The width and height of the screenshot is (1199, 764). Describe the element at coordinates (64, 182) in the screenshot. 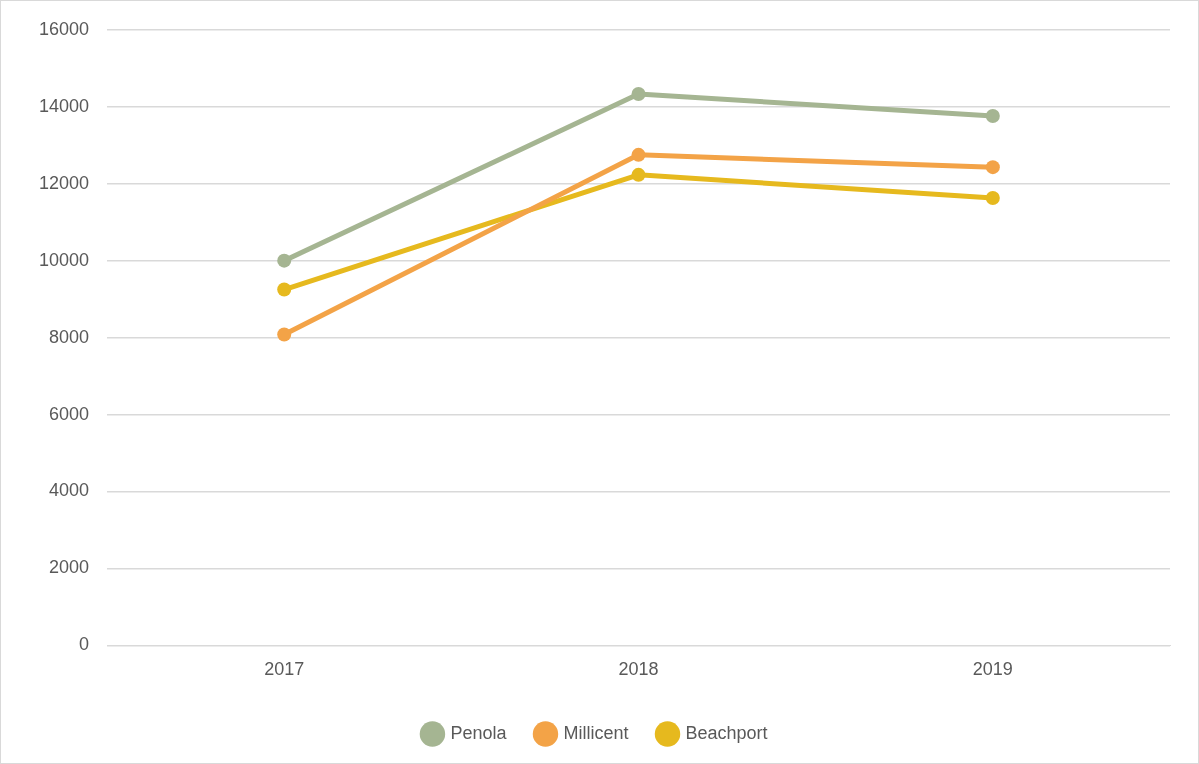

I see `y-tick-label: 12000` at that location.